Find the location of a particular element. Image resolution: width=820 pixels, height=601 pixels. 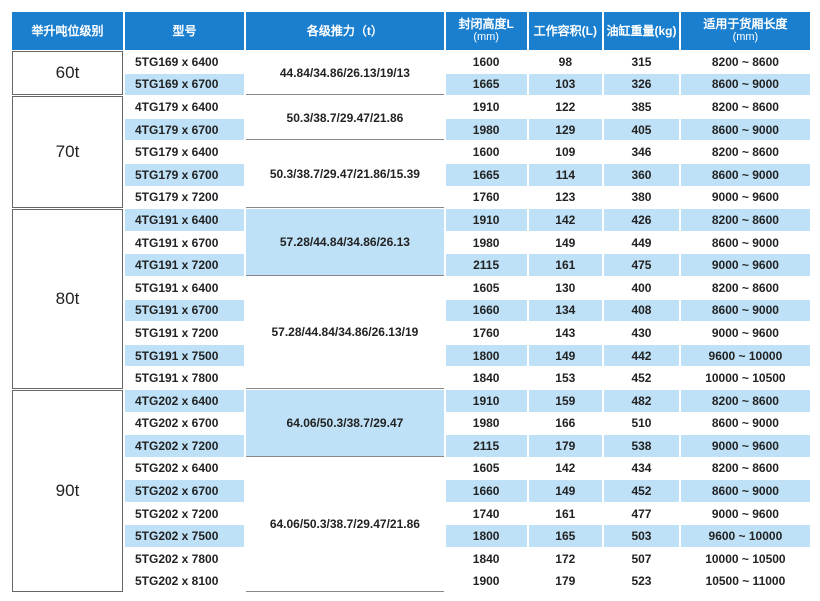

force-cell: 64.06/50.3/38.7/29.47/21.86 is located at coordinates (345, 525).